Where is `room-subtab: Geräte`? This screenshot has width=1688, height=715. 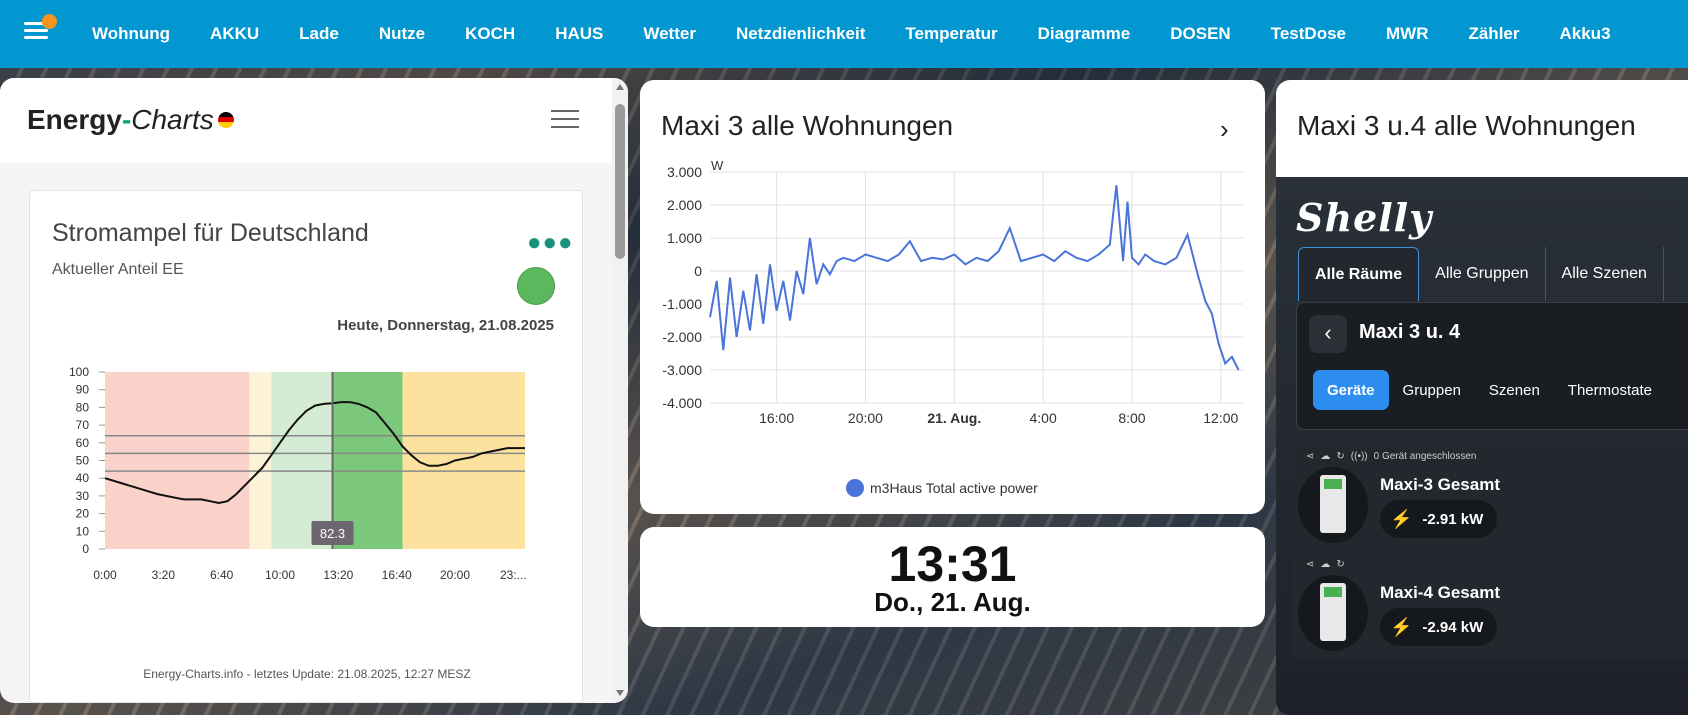 room-subtab: Geräte is located at coordinates (1351, 390).